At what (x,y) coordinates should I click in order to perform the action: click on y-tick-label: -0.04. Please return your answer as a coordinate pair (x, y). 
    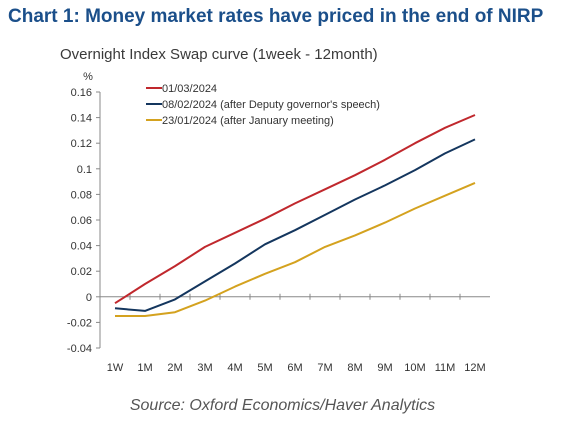
    Looking at the image, I should click on (79, 349).